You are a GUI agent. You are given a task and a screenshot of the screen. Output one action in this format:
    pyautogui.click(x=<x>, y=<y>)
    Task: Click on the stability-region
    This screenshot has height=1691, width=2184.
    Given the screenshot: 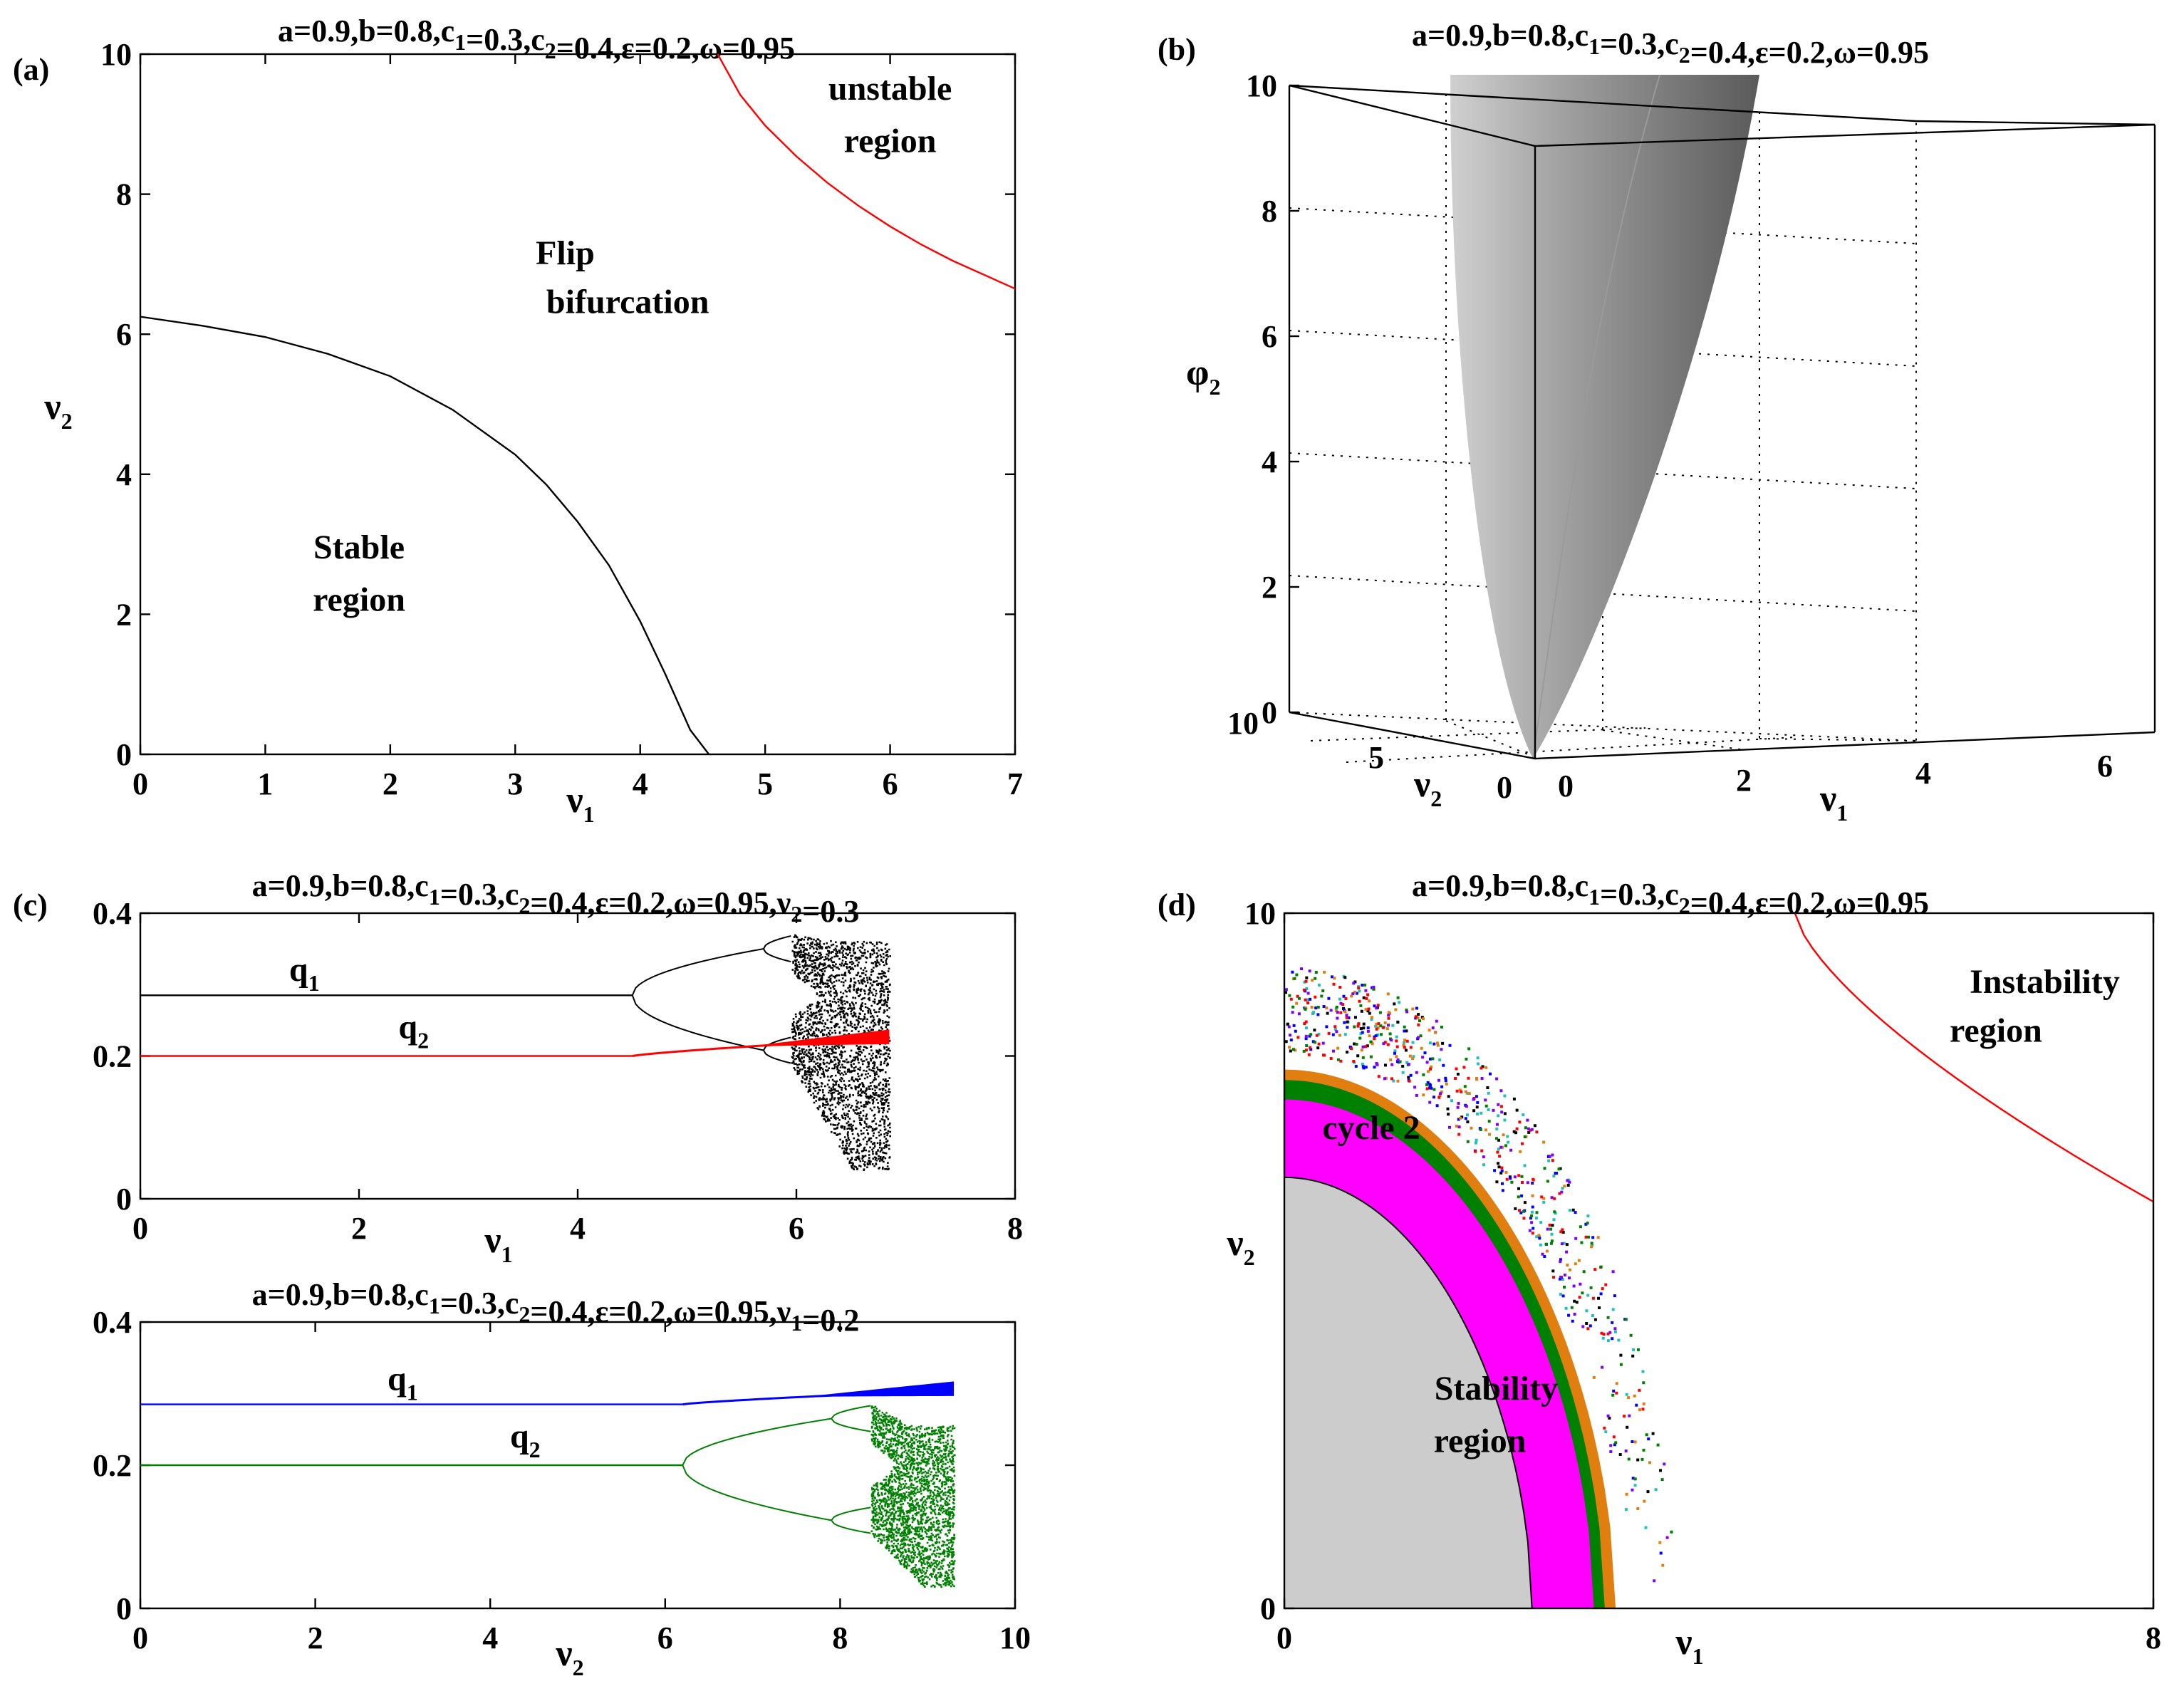 What is the action you would take?
    pyautogui.click(x=1408, y=1392)
    